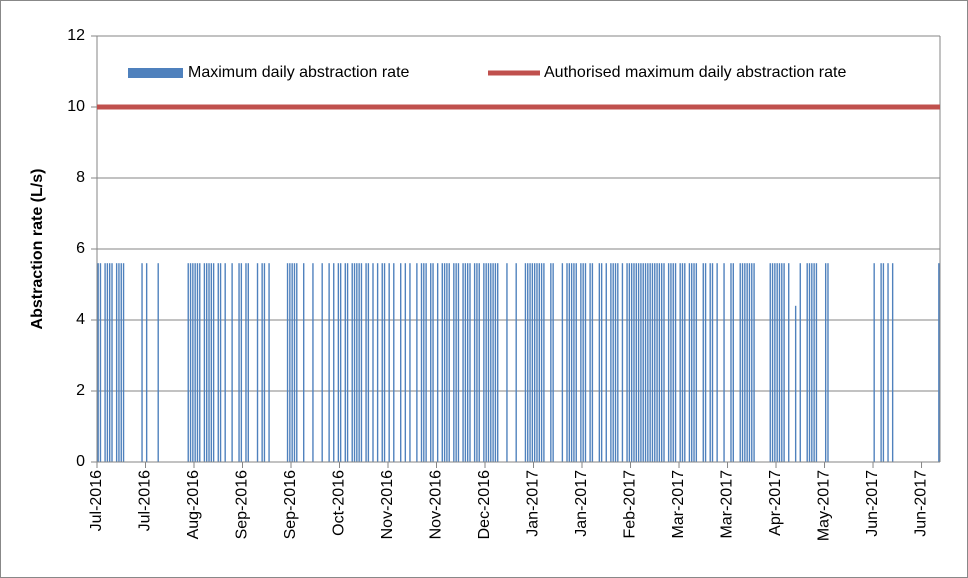 The image size is (968, 578). I want to click on y-tick-label: 6, so click(80, 248).